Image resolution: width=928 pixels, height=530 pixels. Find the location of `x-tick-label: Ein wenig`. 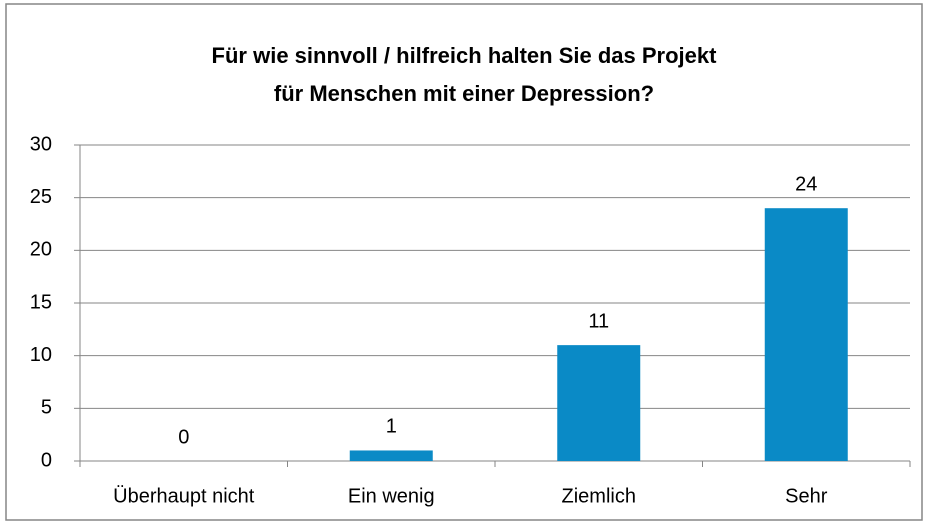

x-tick-label: Ein wenig is located at coordinates (391, 496).